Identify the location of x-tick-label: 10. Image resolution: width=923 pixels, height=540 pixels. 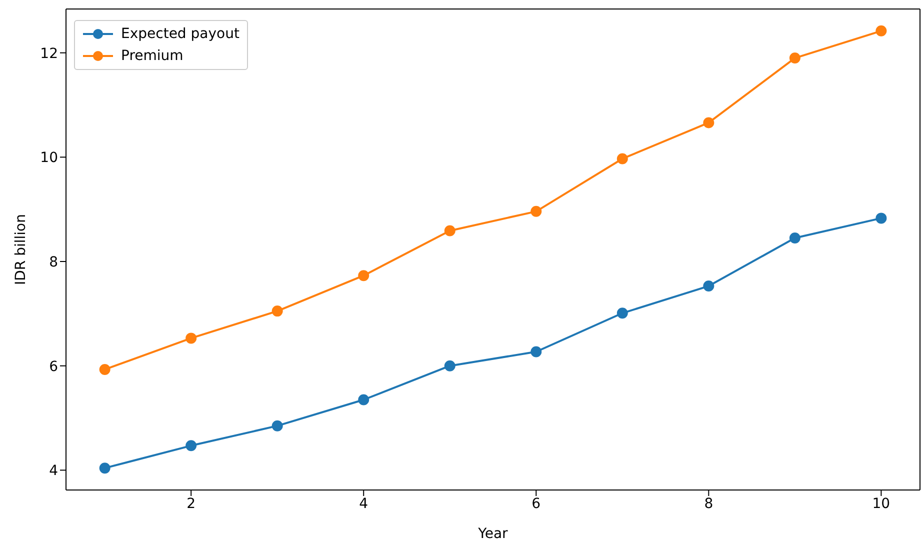
(881, 504).